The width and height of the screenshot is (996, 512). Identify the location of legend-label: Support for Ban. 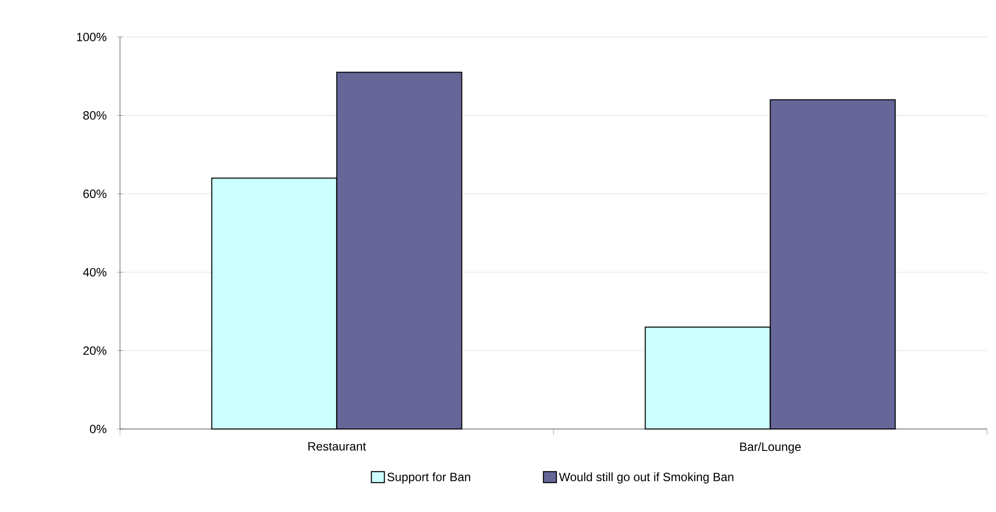
(428, 478).